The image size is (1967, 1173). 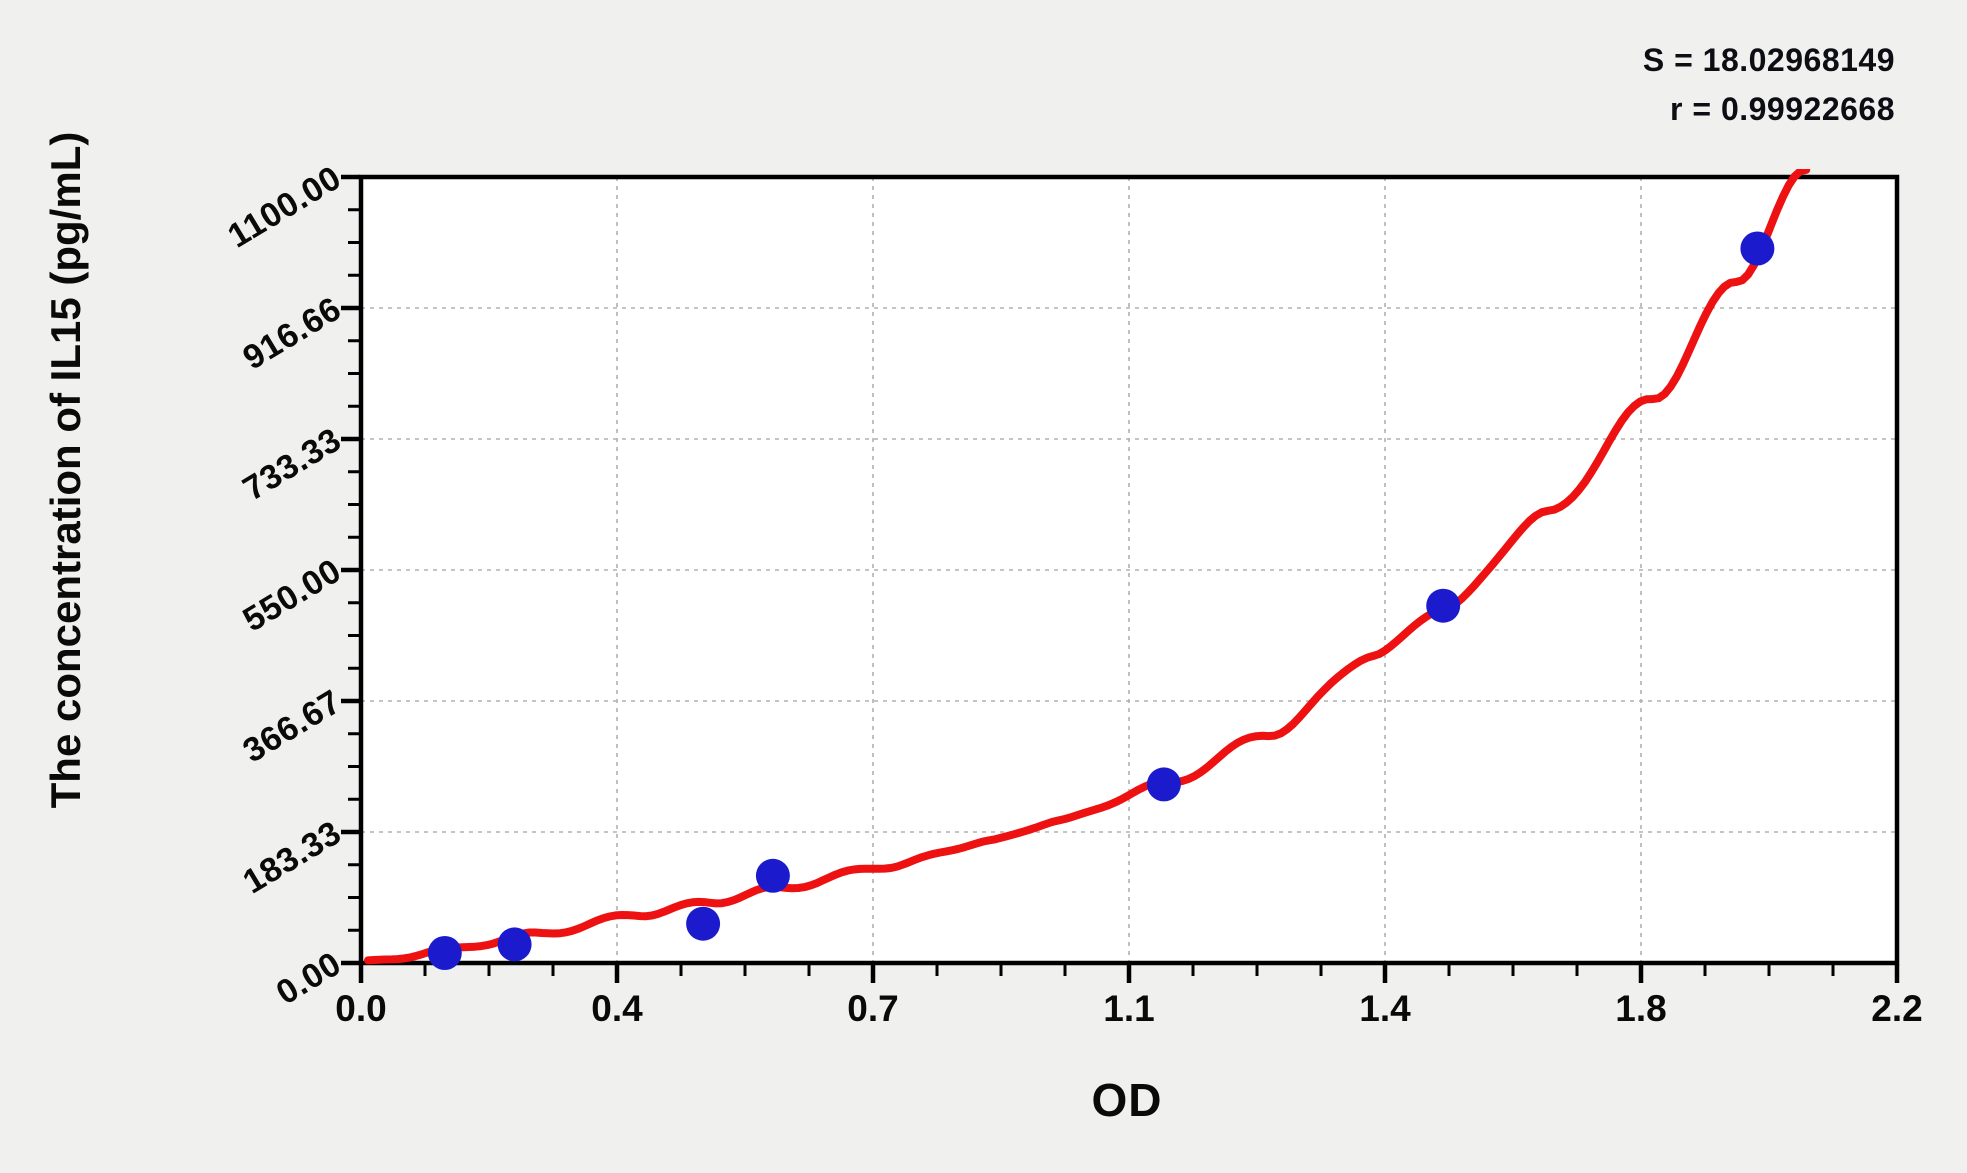 I want to click on x-tick-label: 1.8, so click(x=1641, y=1008).